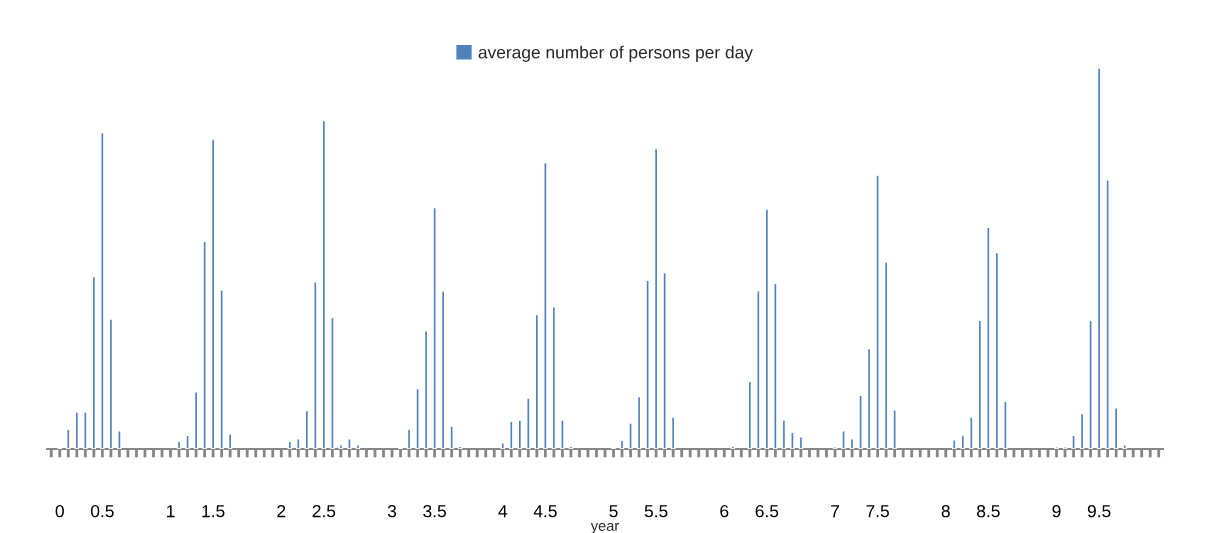 The height and width of the screenshot is (533, 1209). I want to click on x-tick-label: 6.5, so click(767, 511).